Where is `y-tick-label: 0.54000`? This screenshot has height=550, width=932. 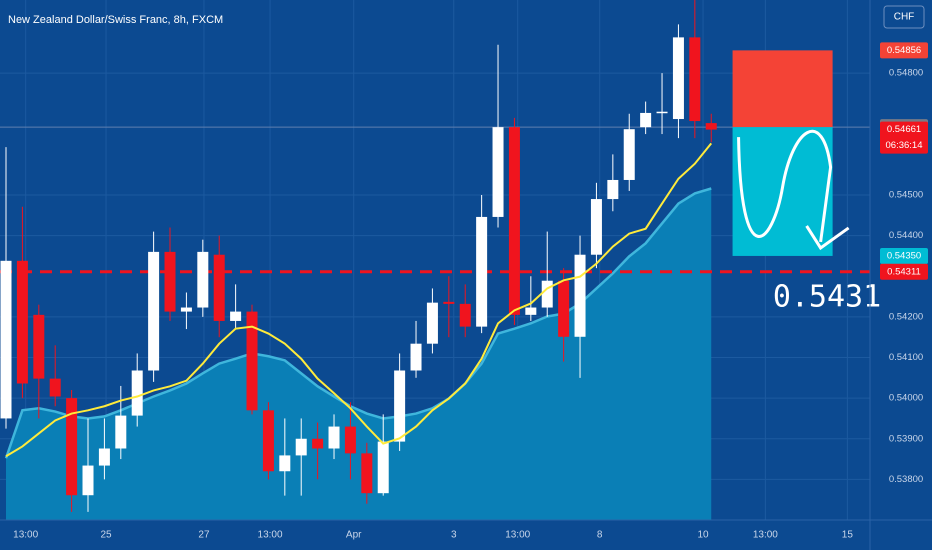
y-tick-label: 0.54000 is located at coordinates (906, 398).